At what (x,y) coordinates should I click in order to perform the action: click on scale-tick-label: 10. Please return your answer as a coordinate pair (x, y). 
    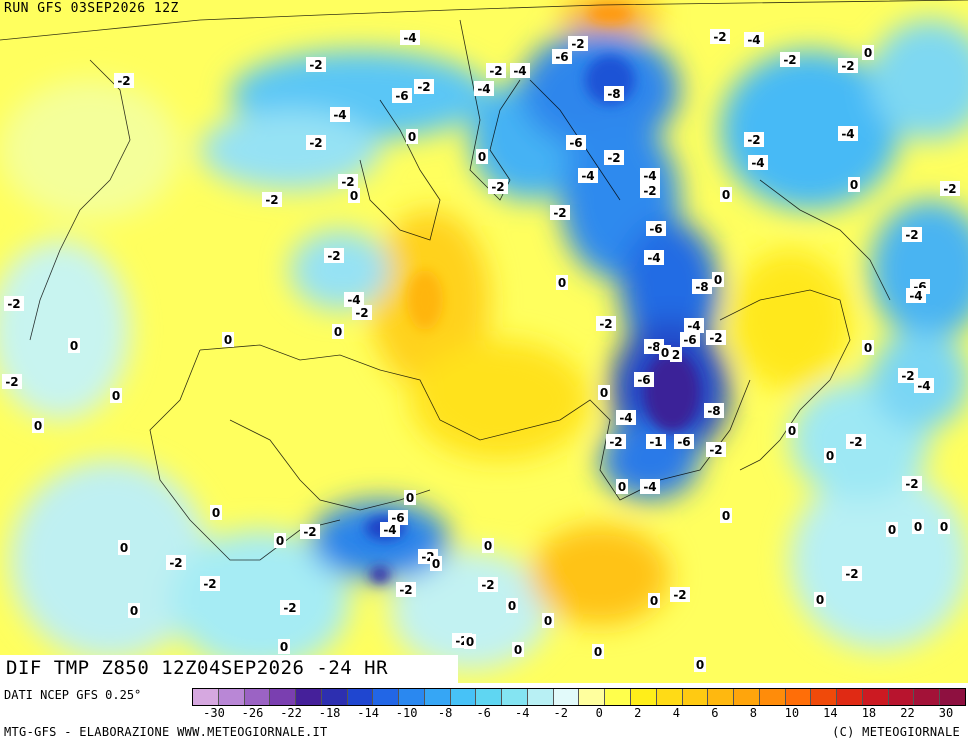
    Looking at the image, I should click on (792, 713).